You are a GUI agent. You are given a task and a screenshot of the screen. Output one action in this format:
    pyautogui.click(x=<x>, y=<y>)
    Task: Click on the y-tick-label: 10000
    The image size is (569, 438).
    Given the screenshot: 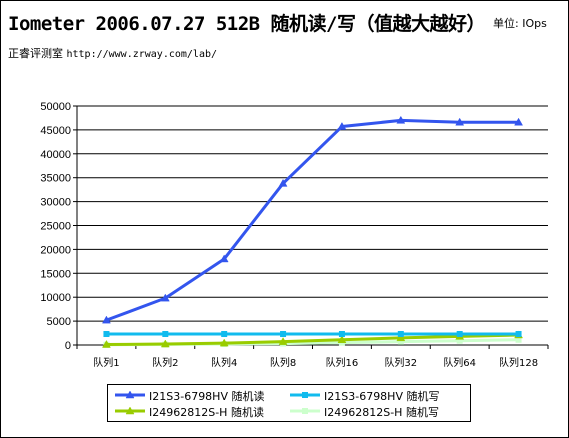 What is the action you would take?
    pyautogui.click(x=55, y=298)
    